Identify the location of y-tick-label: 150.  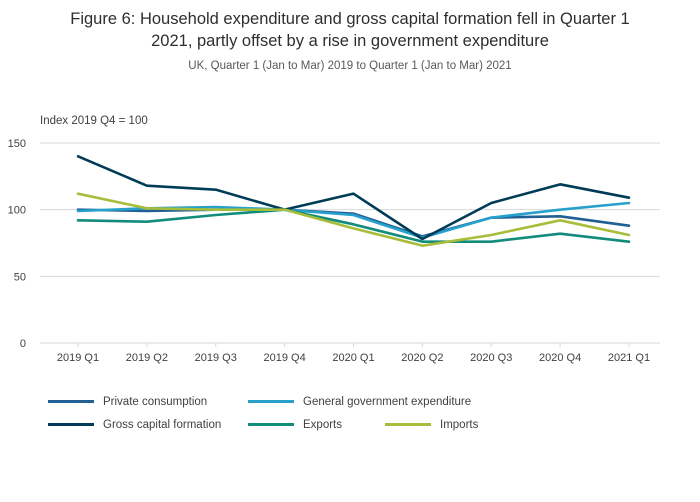
(17, 144).